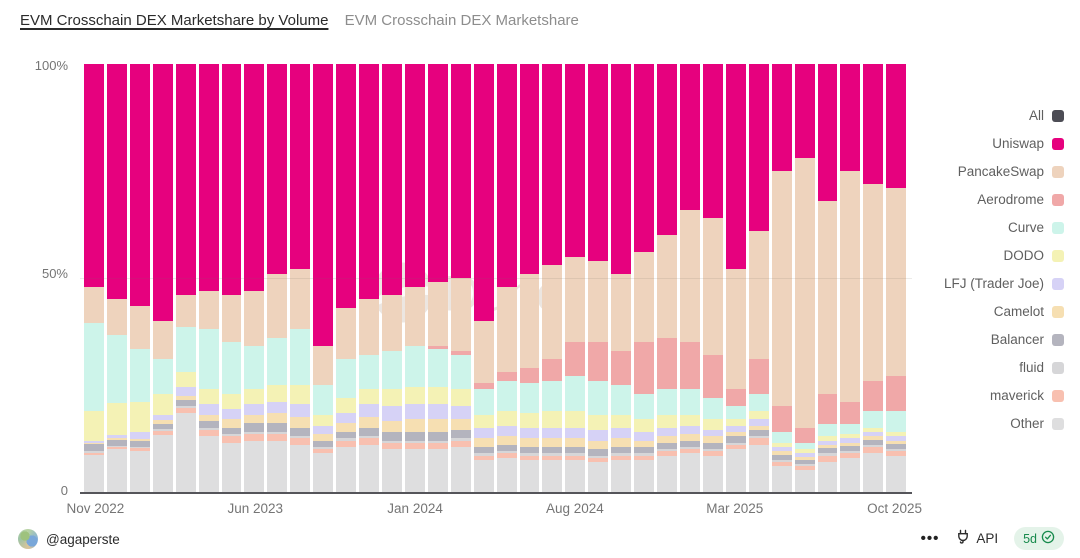 This screenshot has height=558, width=1080. What do you see at coordinates (850, 278) in the screenshot?
I see `bar-aug-2025` at bounding box center [850, 278].